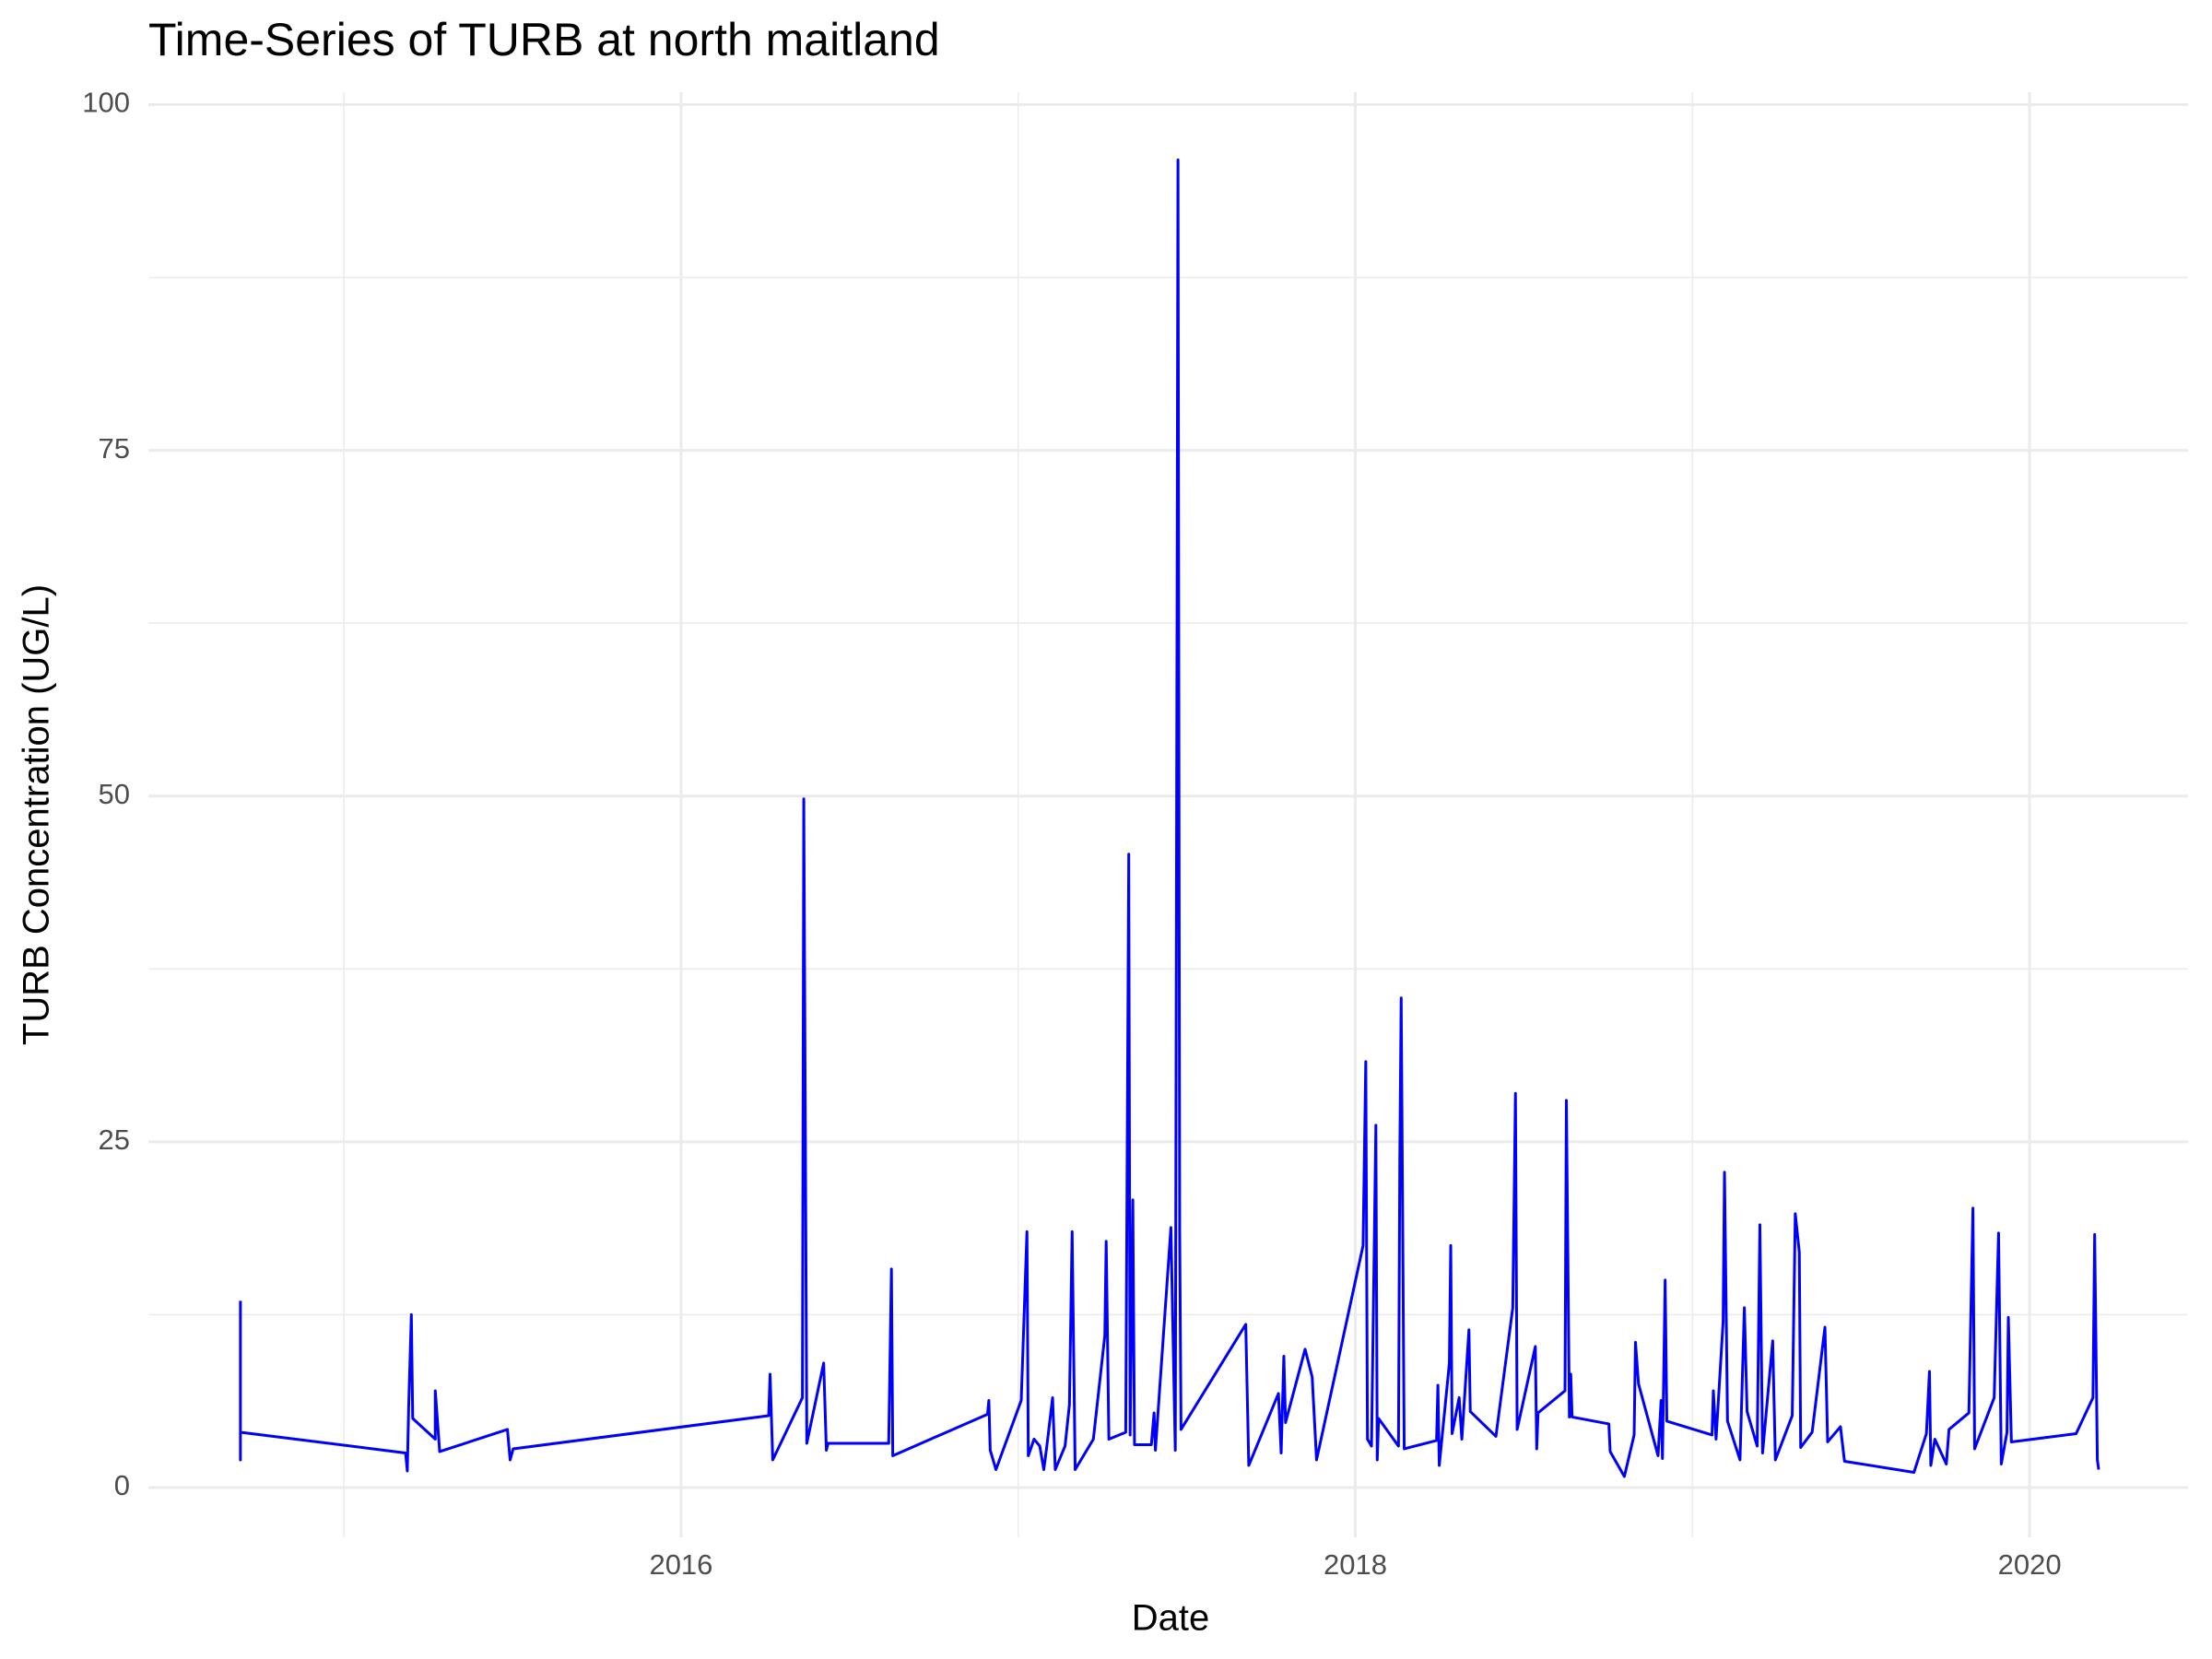  What do you see at coordinates (1171, 1618) in the screenshot?
I see `x-axis-title: Date` at bounding box center [1171, 1618].